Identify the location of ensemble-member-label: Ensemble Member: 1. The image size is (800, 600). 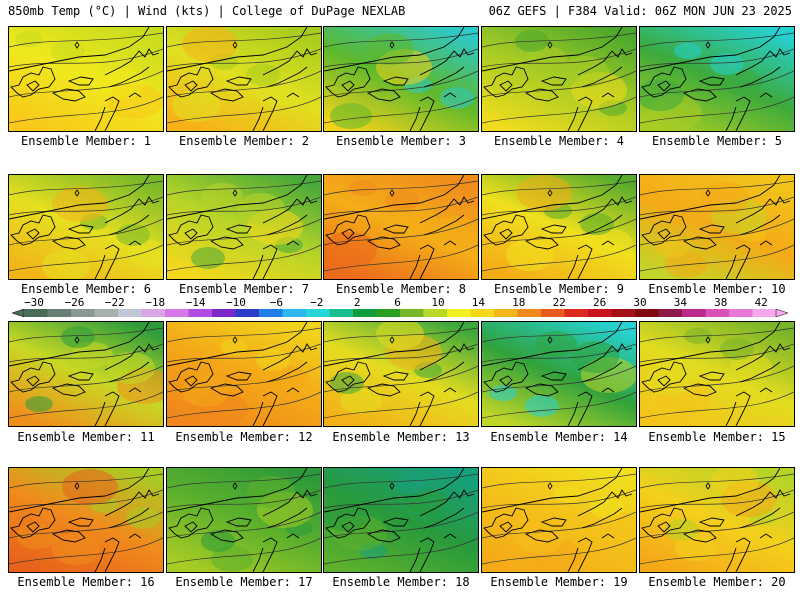
(86, 141).